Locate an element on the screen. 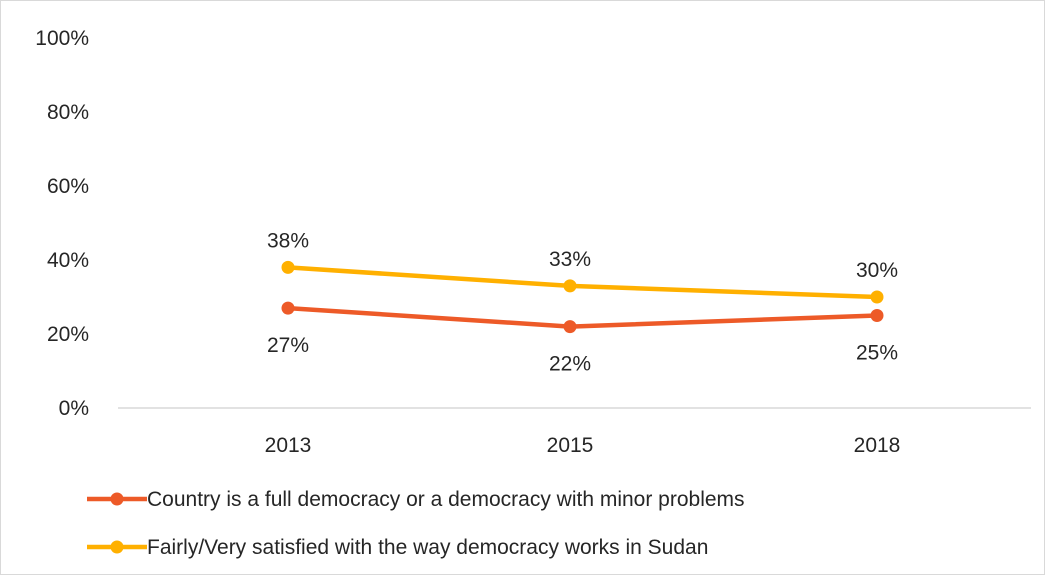 The width and height of the screenshot is (1045, 579). data-label: 27% is located at coordinates (288, 345).